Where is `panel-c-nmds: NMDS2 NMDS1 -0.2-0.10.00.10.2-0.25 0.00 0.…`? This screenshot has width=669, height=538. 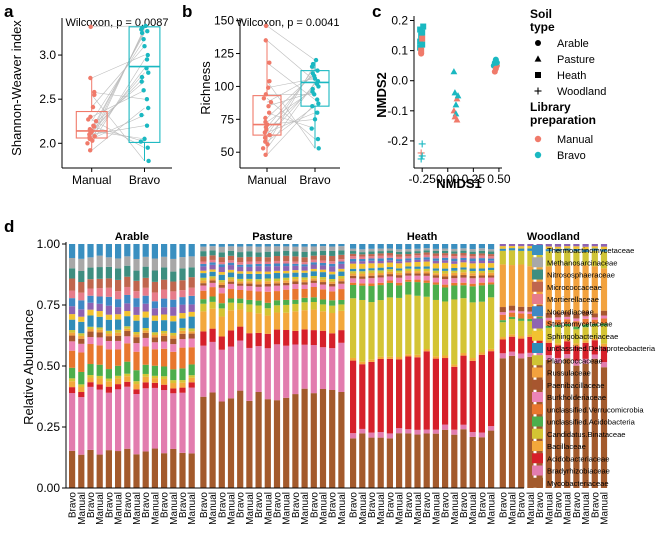 panel-c-nmds: NMDS2 NMDS1 -0.2-0.10.00.10.2-0.25 0.00 0.… is located at coordinates (442, 102).